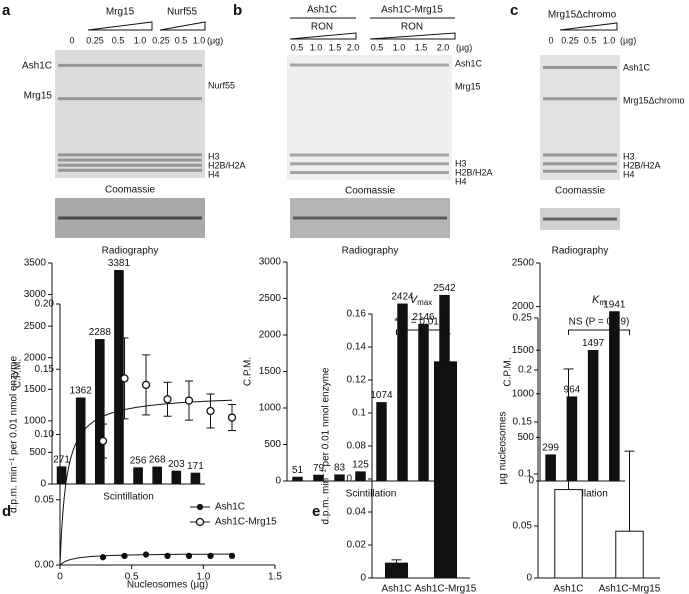 This screenshot has width=689, height=594. Describe the element at coordinates (580, 251) in the screenshot. I see `gel-caption: Radiography` at that location.